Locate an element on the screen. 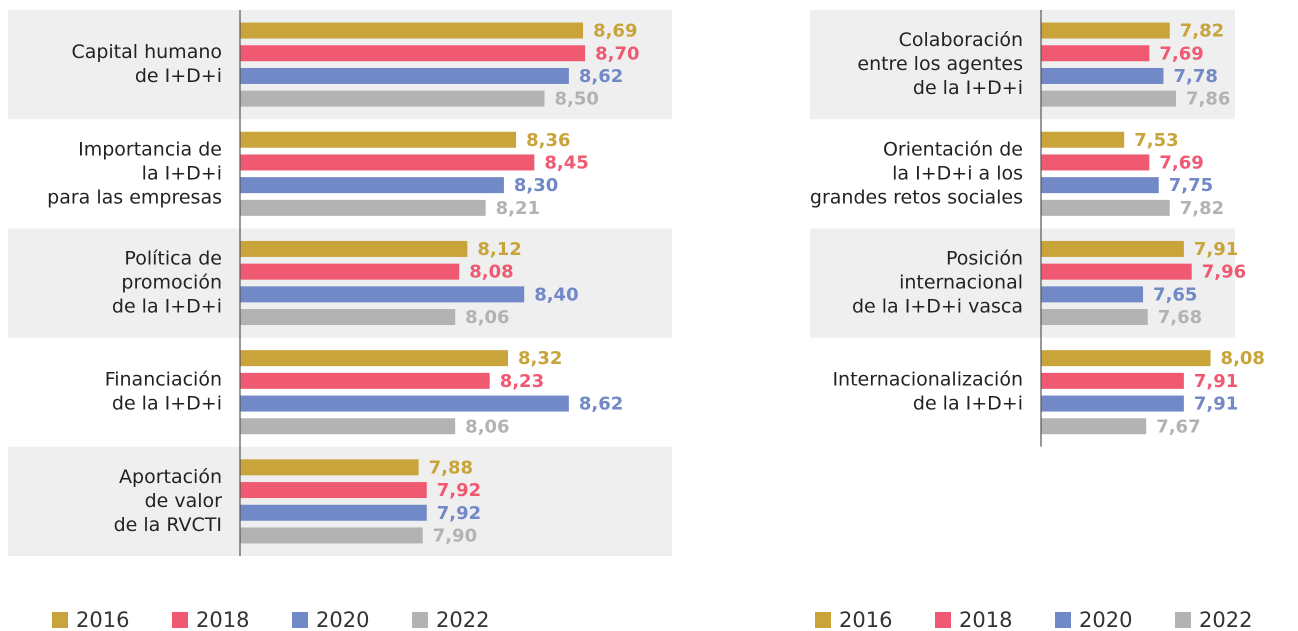 The image size is (1298, 631). value-label: 7,65 is located at coordinates (1175, 294).